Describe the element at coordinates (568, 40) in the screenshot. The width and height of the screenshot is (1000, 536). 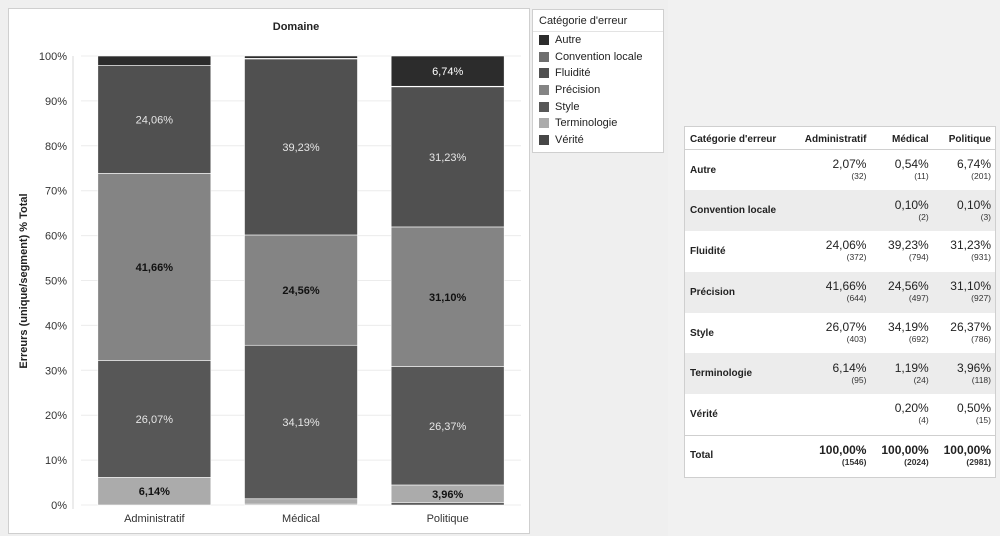
I see `legend-label: Autre` at that location.